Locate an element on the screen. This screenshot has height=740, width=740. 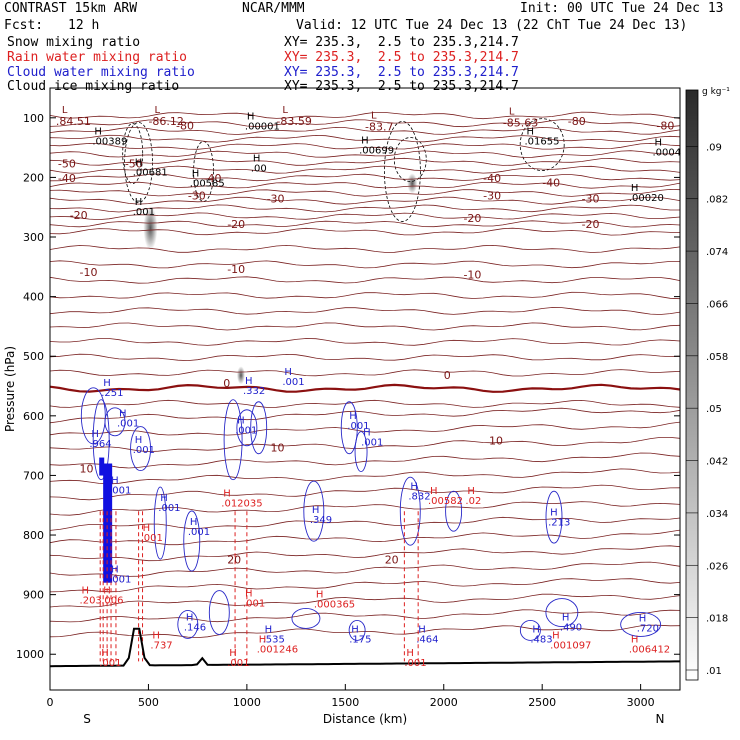
organization-label: NCAR/MMM is located at coordinates (273, 8).